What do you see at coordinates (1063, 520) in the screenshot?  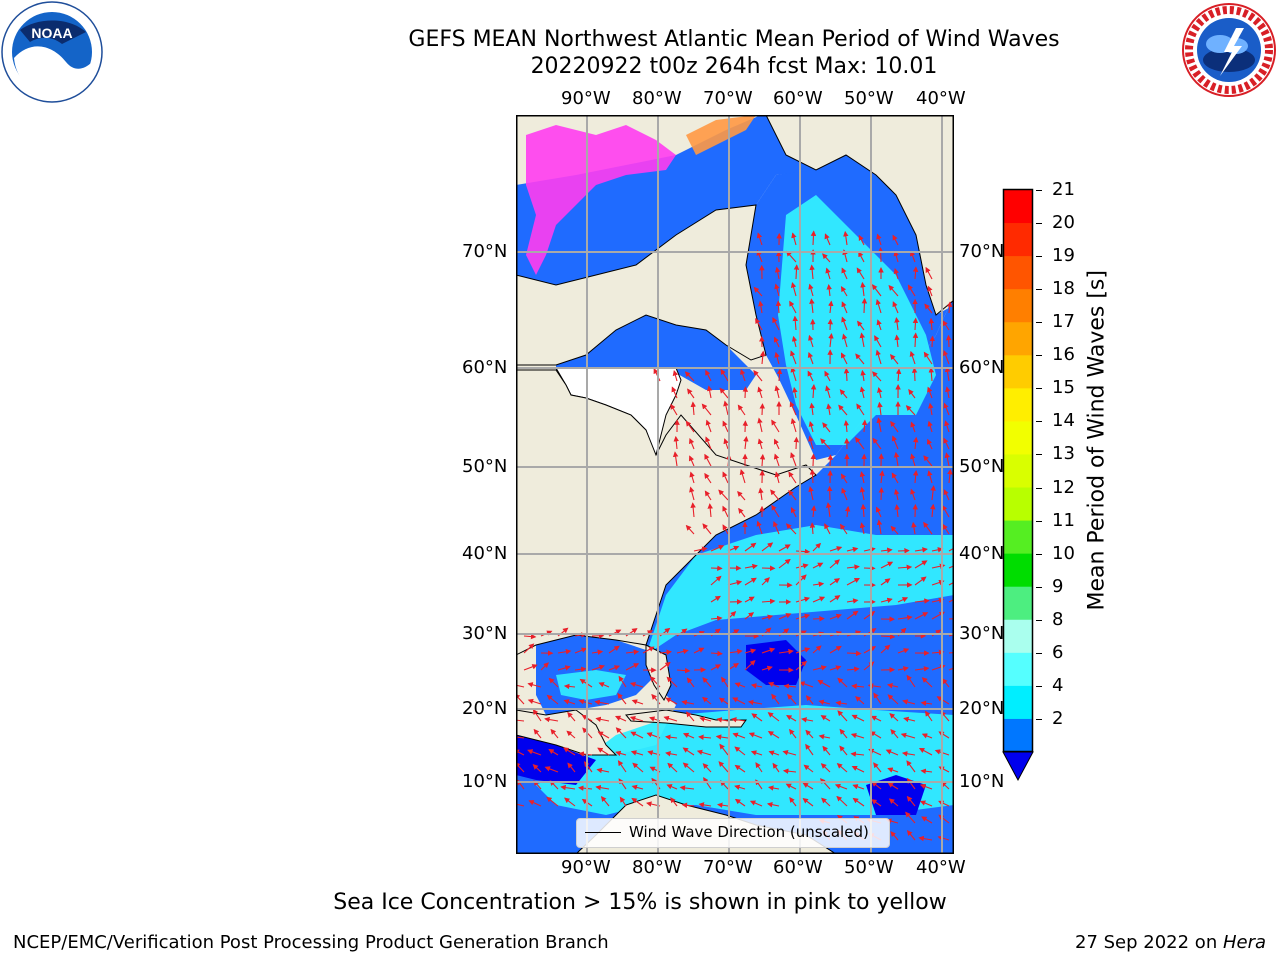 I see `colorbar-tick-label: 11` at bounding box center [1063, 520].